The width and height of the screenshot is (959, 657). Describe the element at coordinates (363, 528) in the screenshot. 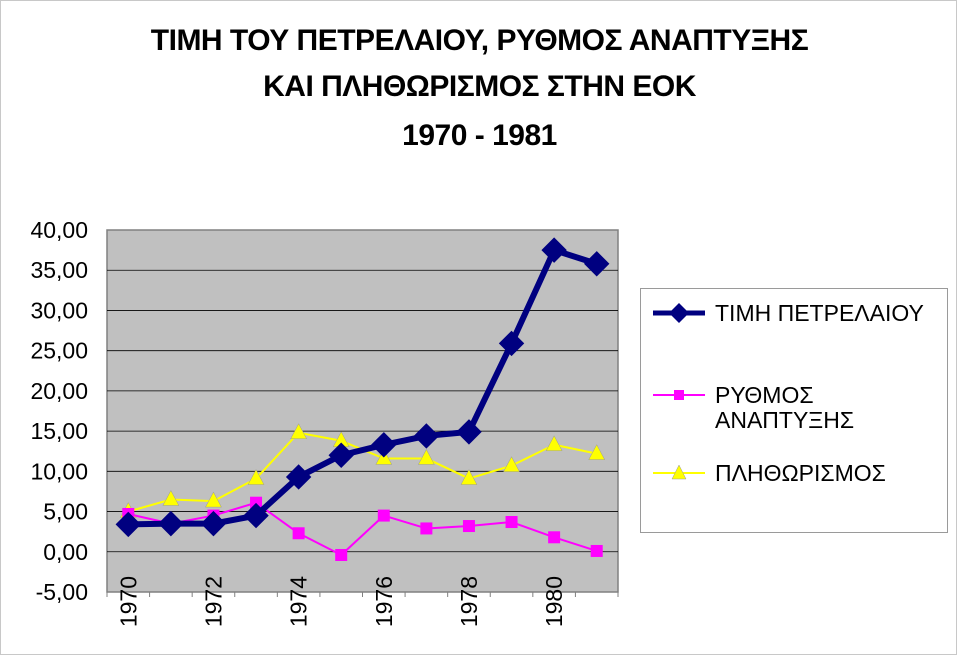

I see `series-line-growth-rate` at that location.